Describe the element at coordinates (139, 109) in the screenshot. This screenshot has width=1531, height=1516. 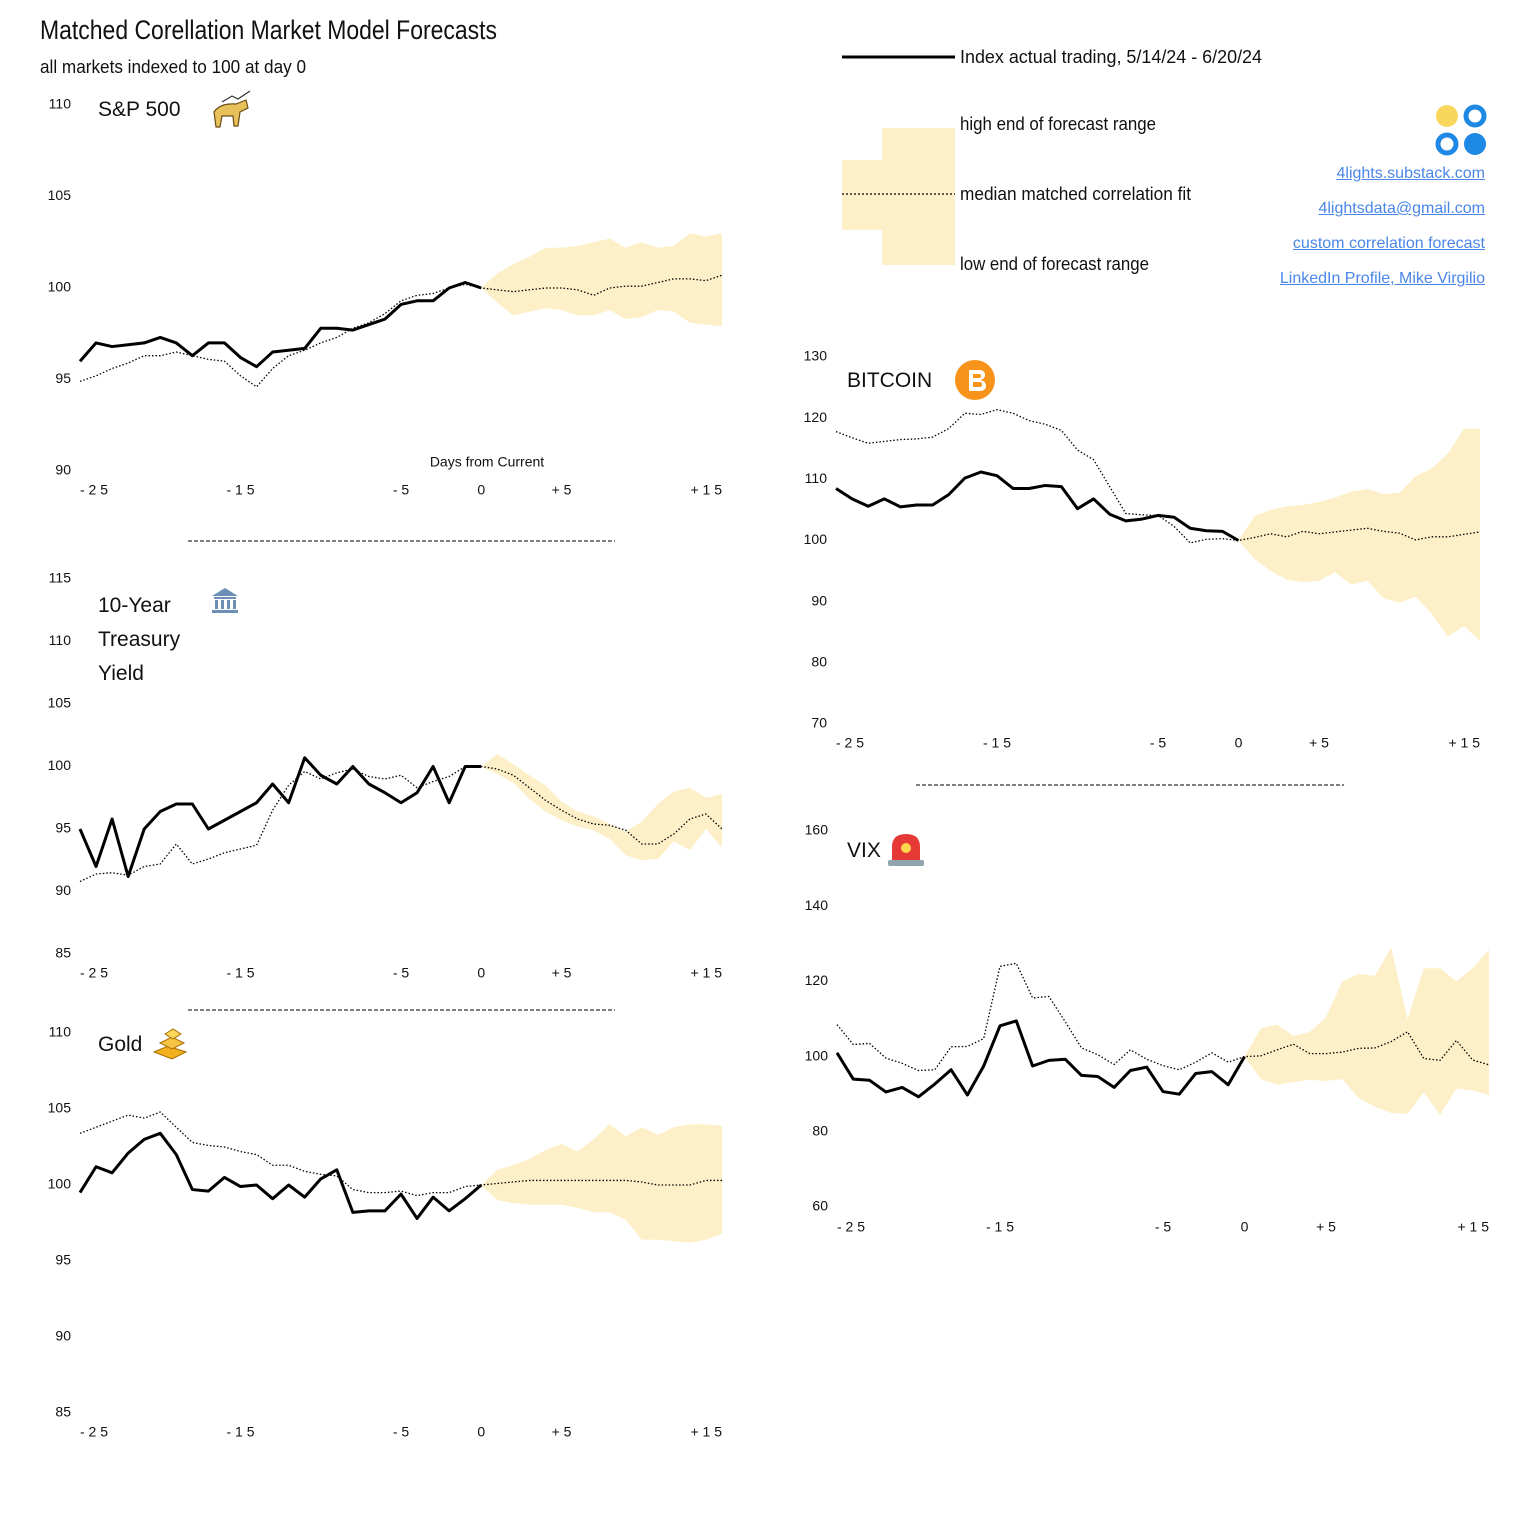
I see `chart-title: S&P 500` at that location.